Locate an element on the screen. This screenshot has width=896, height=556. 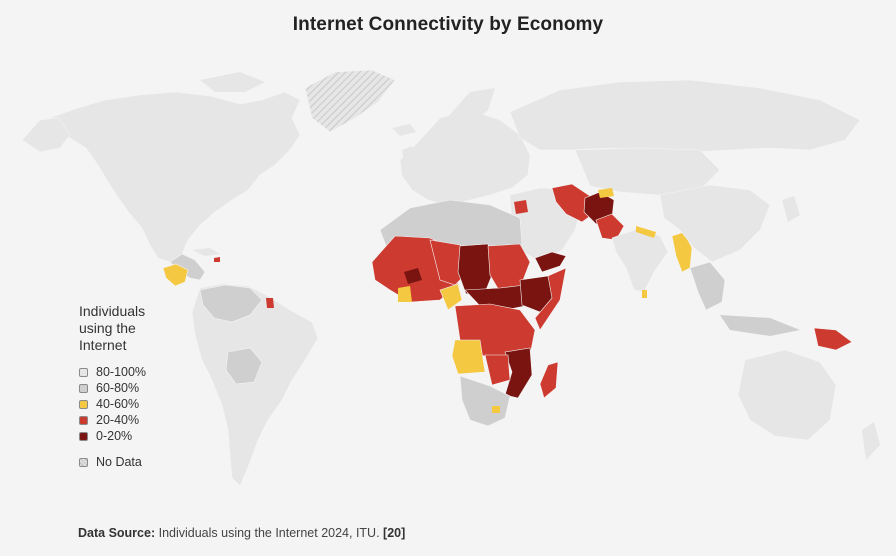
country-papua-new-guinea is located at coordinates (833, 339).